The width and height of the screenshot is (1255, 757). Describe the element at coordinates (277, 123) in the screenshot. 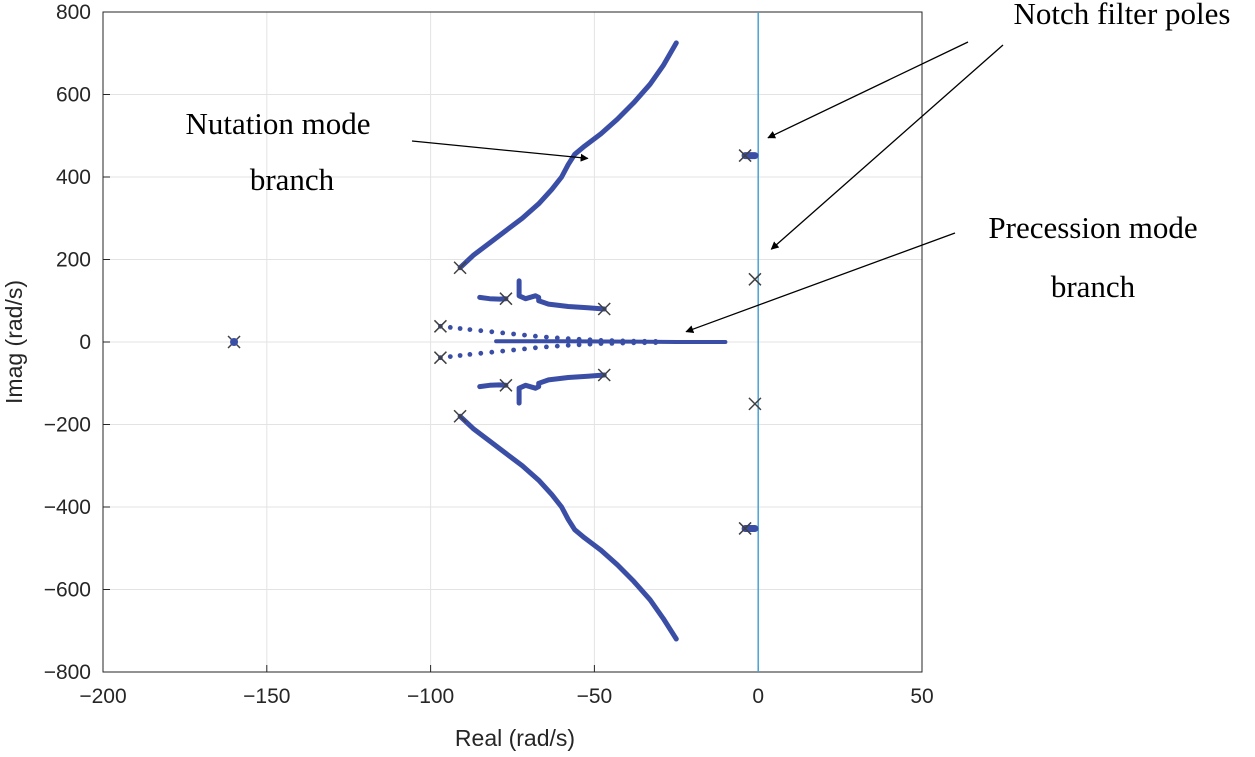

I see `nutation-annotation-text: Nutation mode` at that location.